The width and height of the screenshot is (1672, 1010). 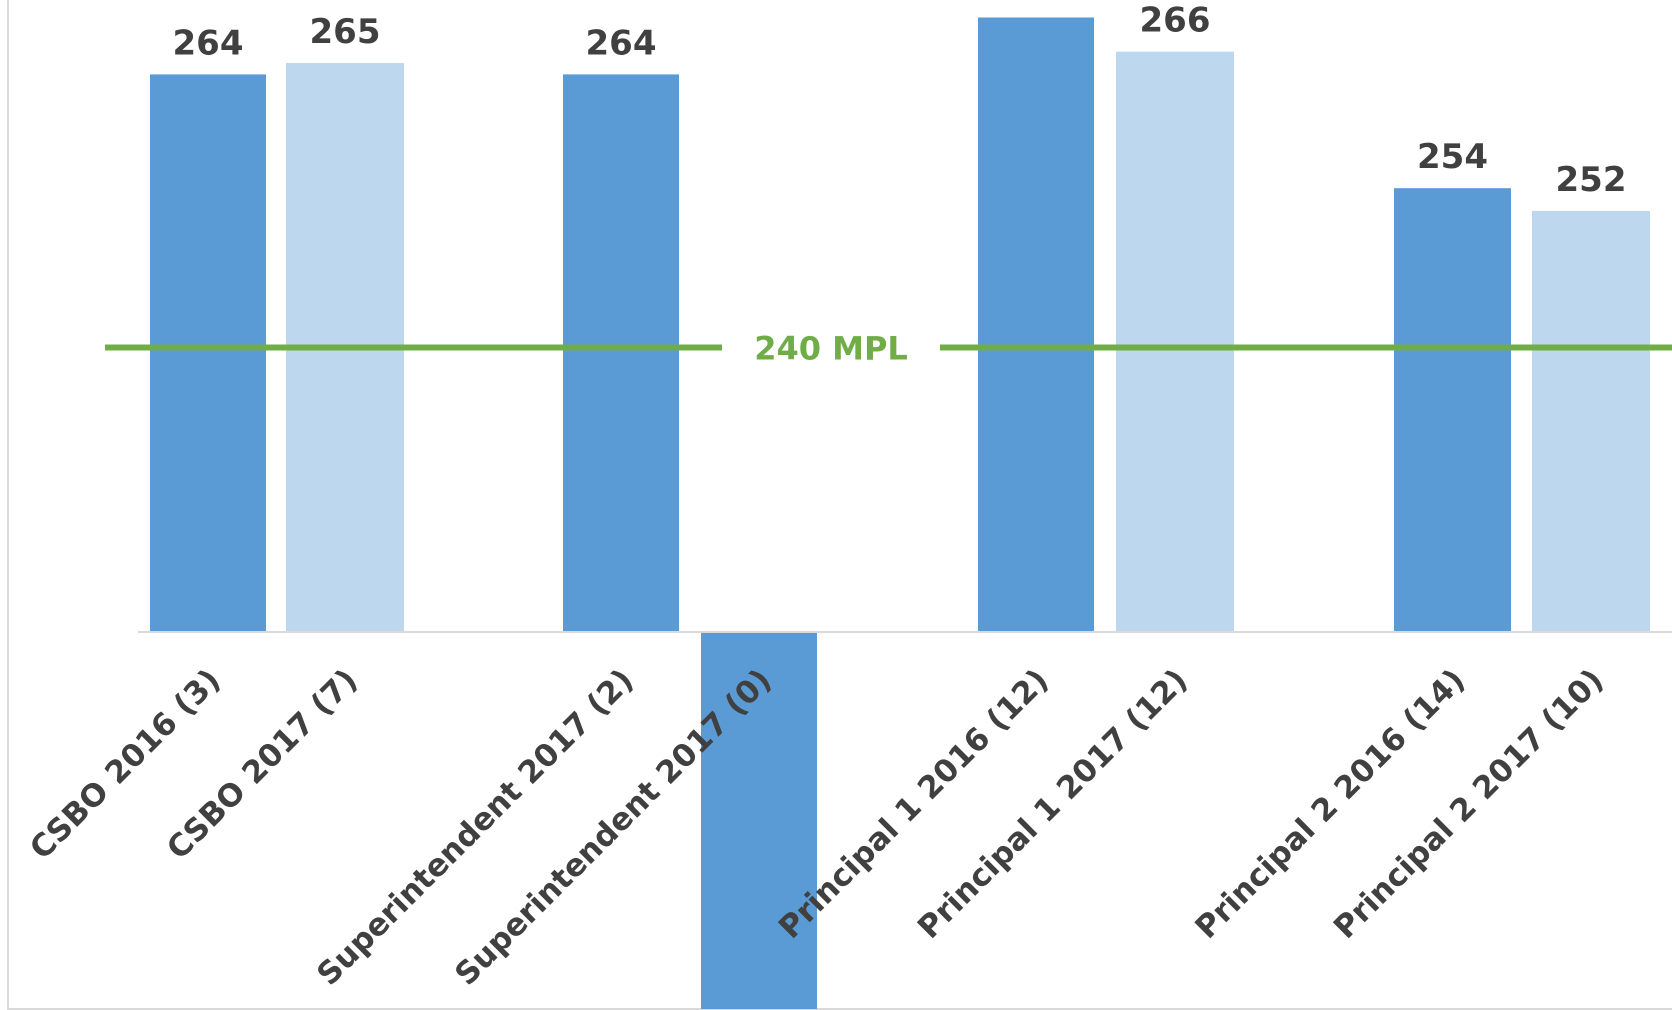 What do you see at coordinates (208, 43) in the screenshot?
I see `data-label-1: 264` at bounding box center [208, 43].